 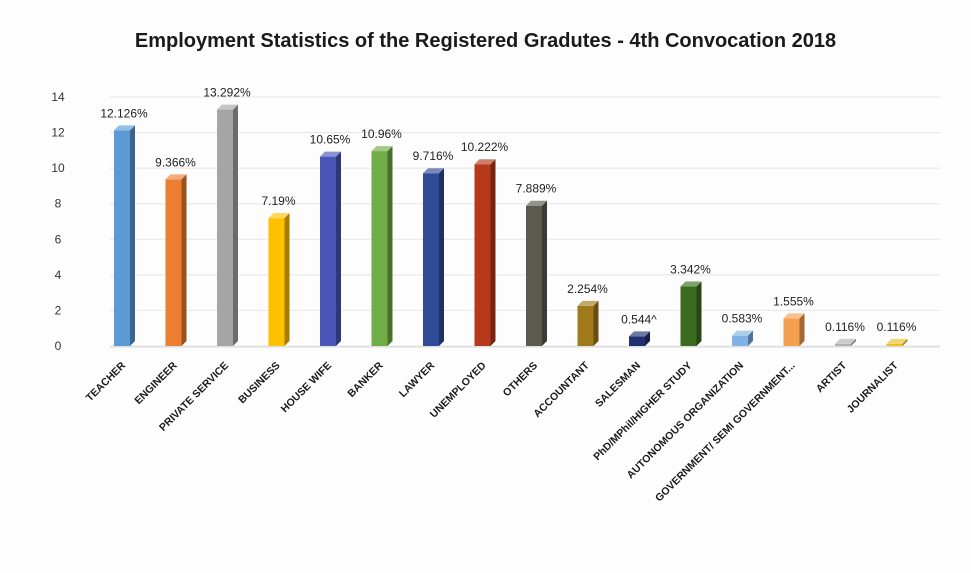 I want to click on category-label: ENGINEER, so click(x=156, y=383).